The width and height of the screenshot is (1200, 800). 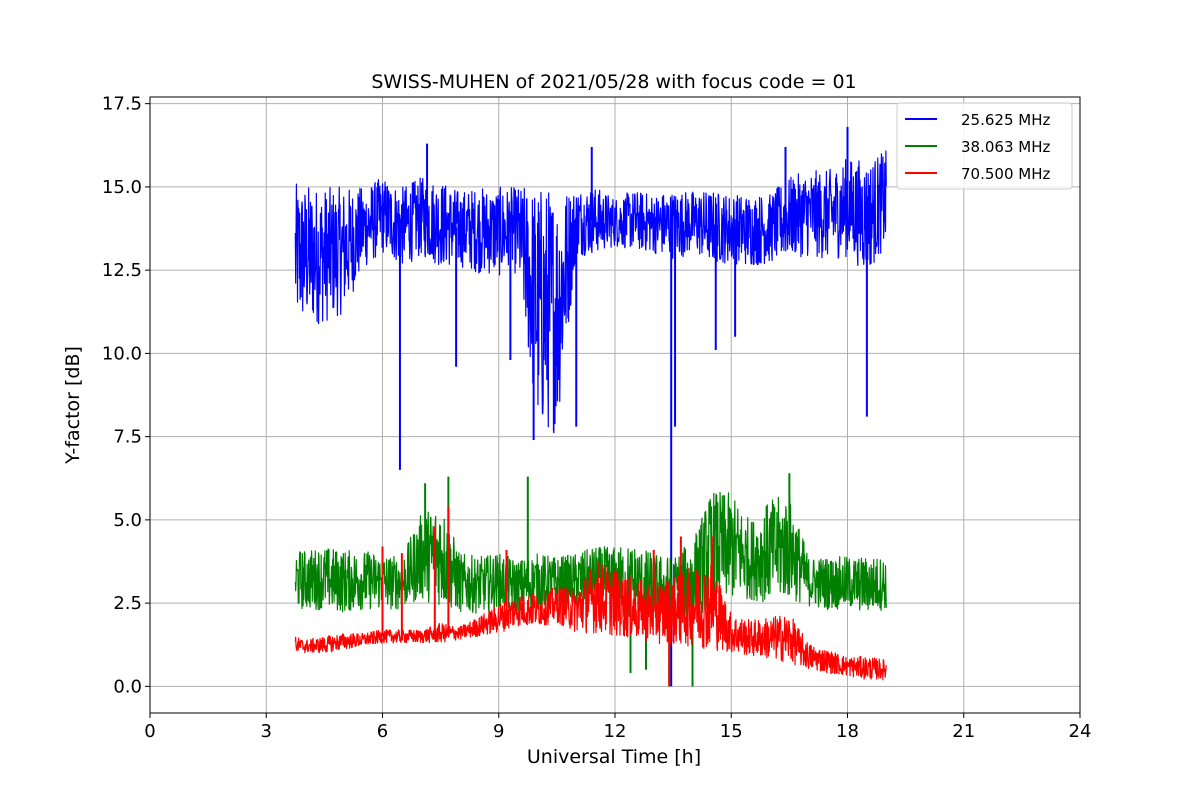 What do you see at coordinates (1005, 174) in the screenshot?
I see `legend-entry: 70.500 MHz` at bounding box center [1005, 174].